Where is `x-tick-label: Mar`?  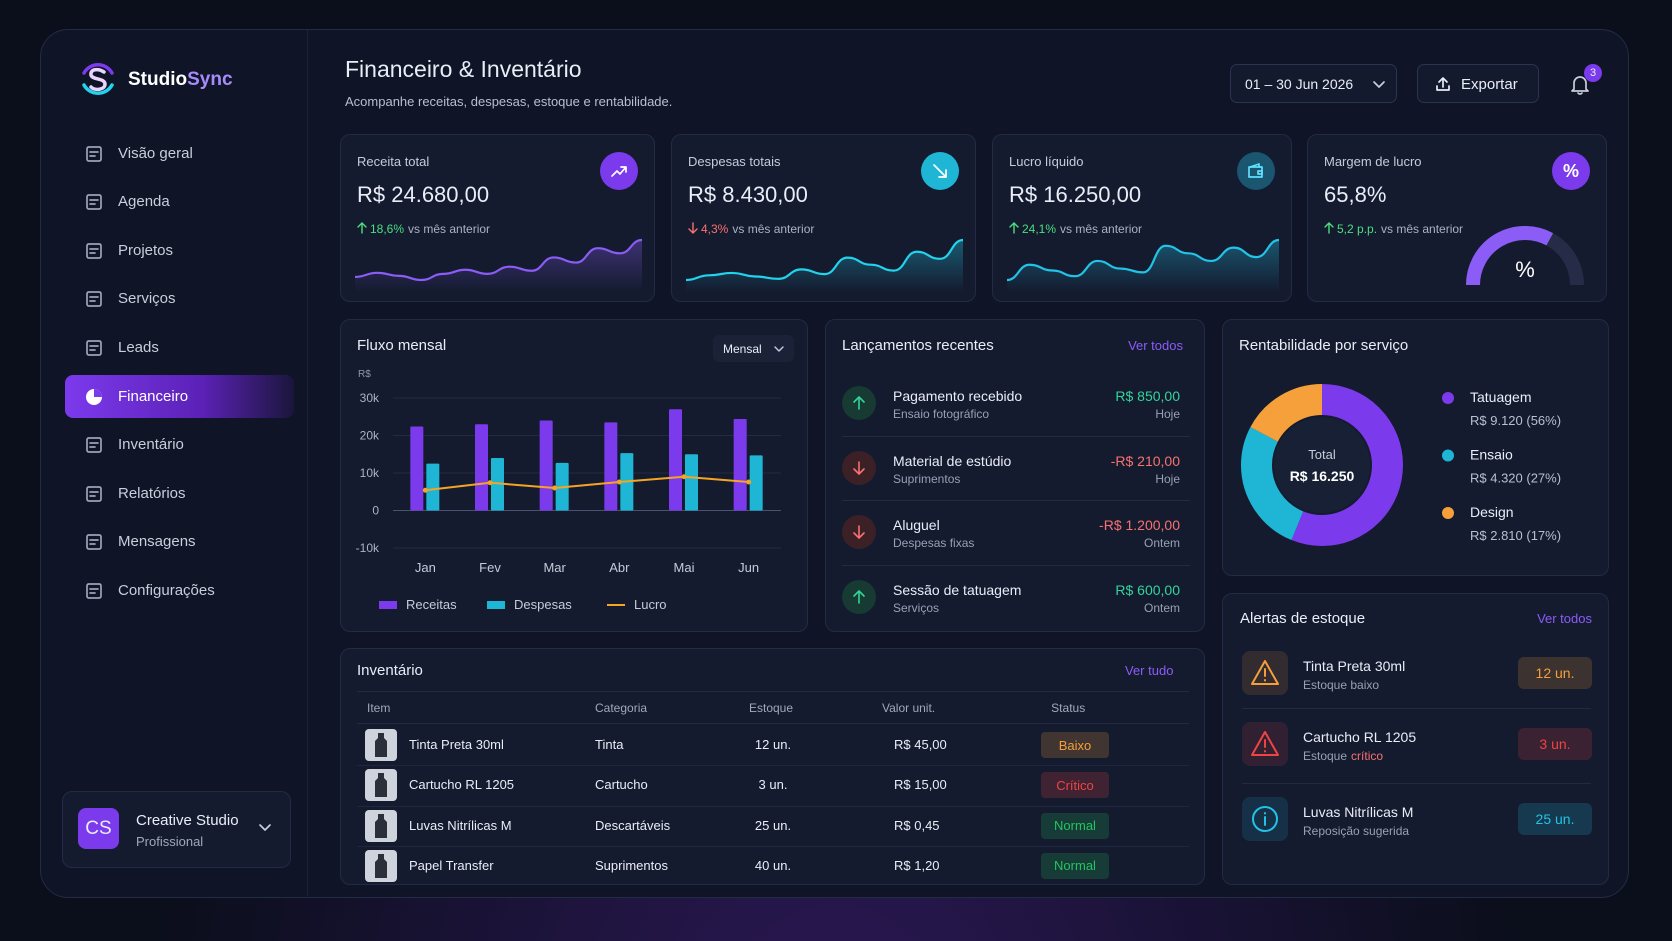
x-tick-label: Mar is located at coordinates (554, 567).